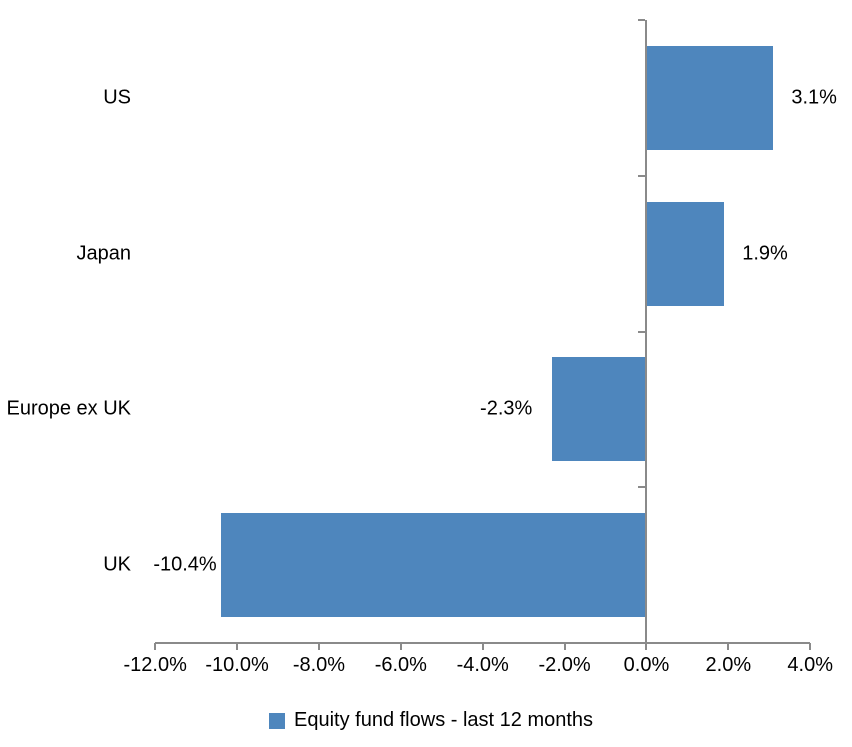  I want to click on x-tick-label: -6.0%, so click(400, 665).